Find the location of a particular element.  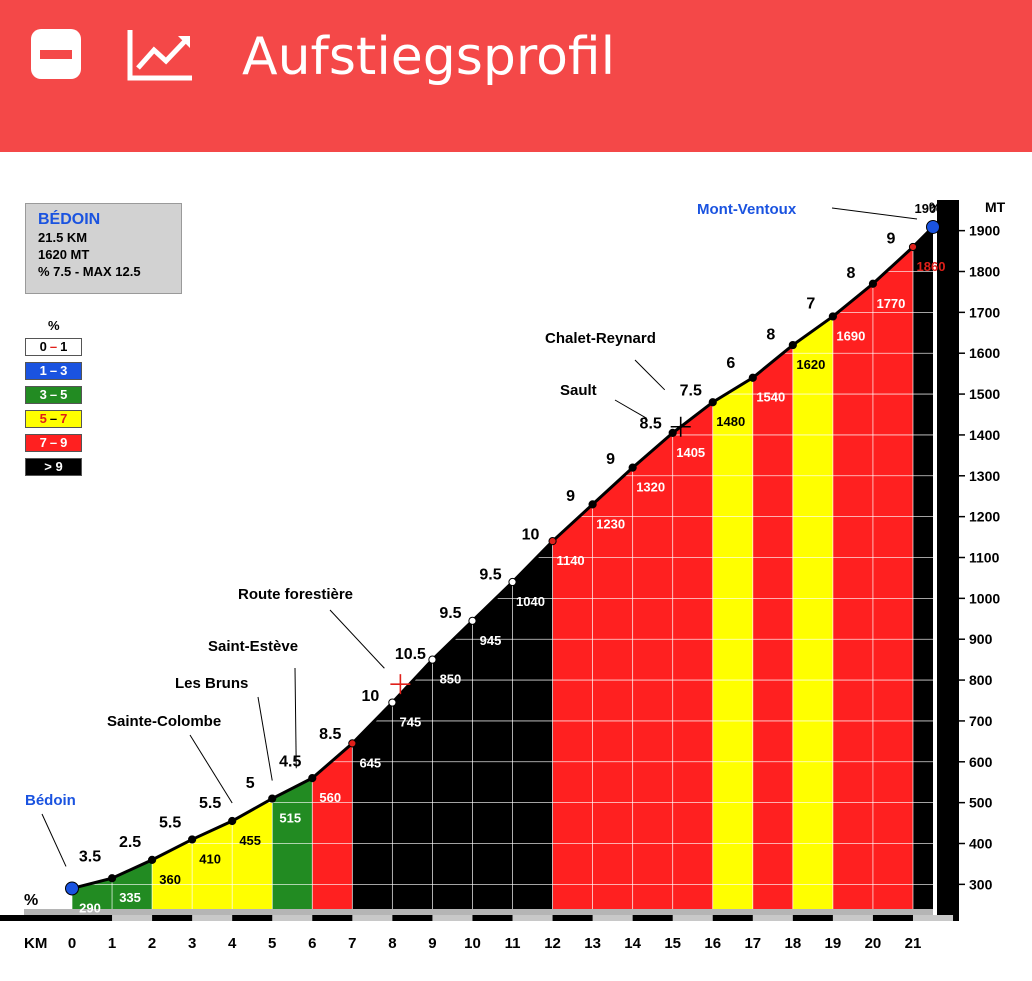

altitude-label: 455 is located at coordinates (250, 840).